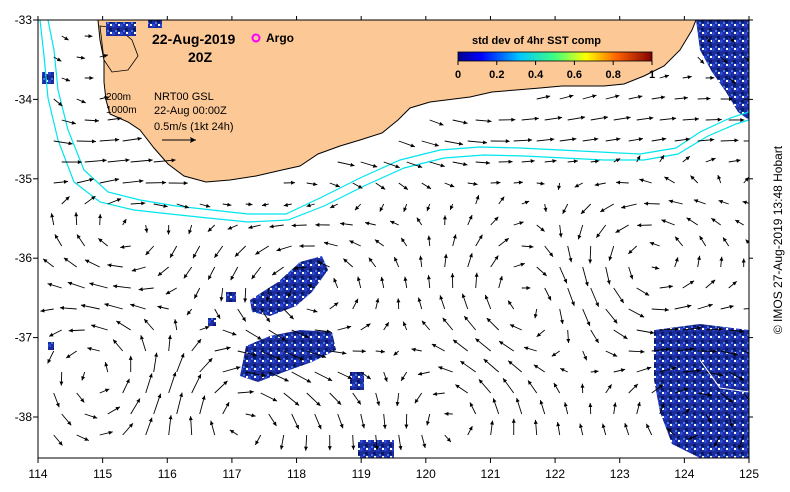 This screenshot has height=492, width=790. What do you see at coordinates (193, 39) in the screenshot?
I see `date-label: 22-Aug-2019` at bounding box center [193, 39].